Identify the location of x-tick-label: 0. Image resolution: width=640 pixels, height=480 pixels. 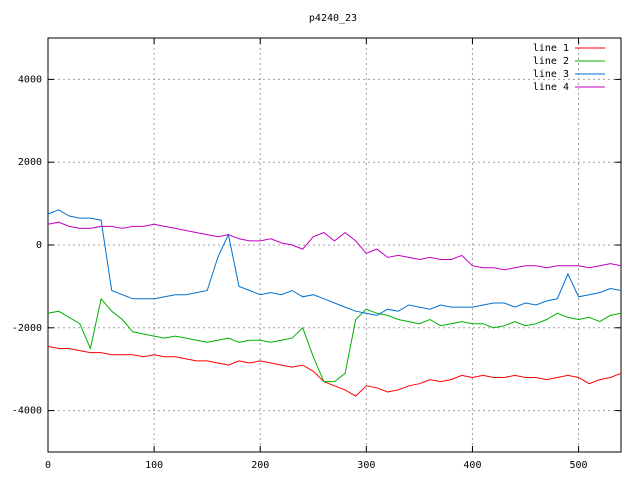
(48, 465).